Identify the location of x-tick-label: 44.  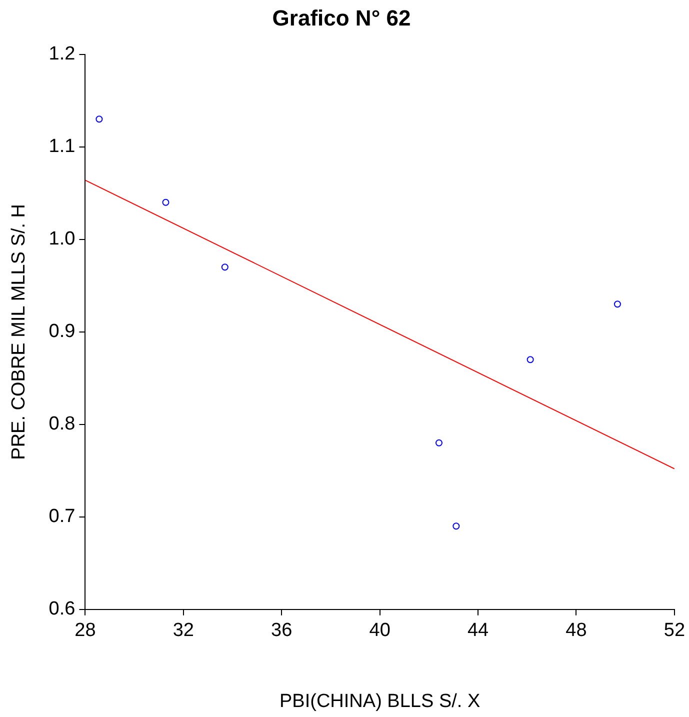
(478, 631).